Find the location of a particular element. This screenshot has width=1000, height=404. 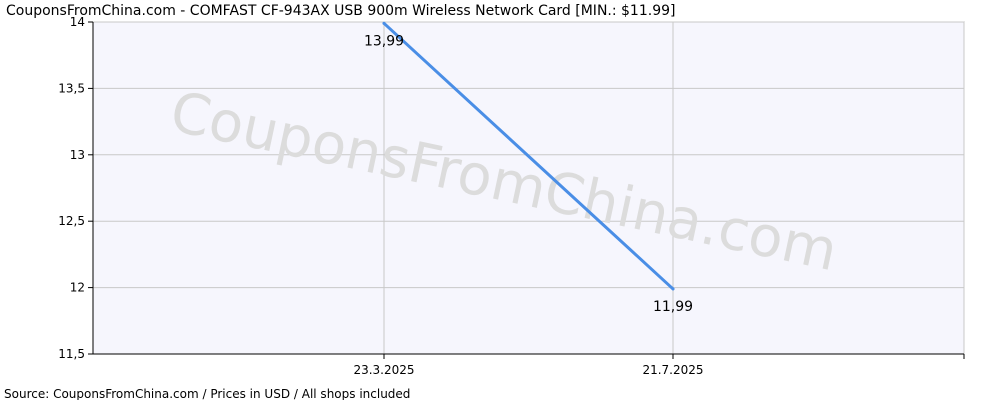

y-tick-label: 13 is located at coordinates (77, 155).